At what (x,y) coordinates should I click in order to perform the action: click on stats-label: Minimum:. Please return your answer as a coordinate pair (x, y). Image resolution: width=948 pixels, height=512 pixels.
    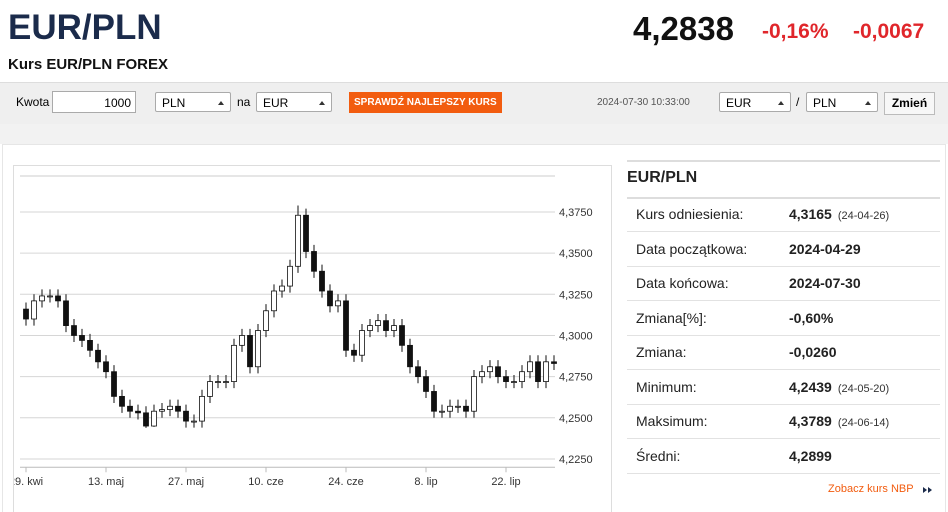
    Looking at the image, I should click on (666, 386).